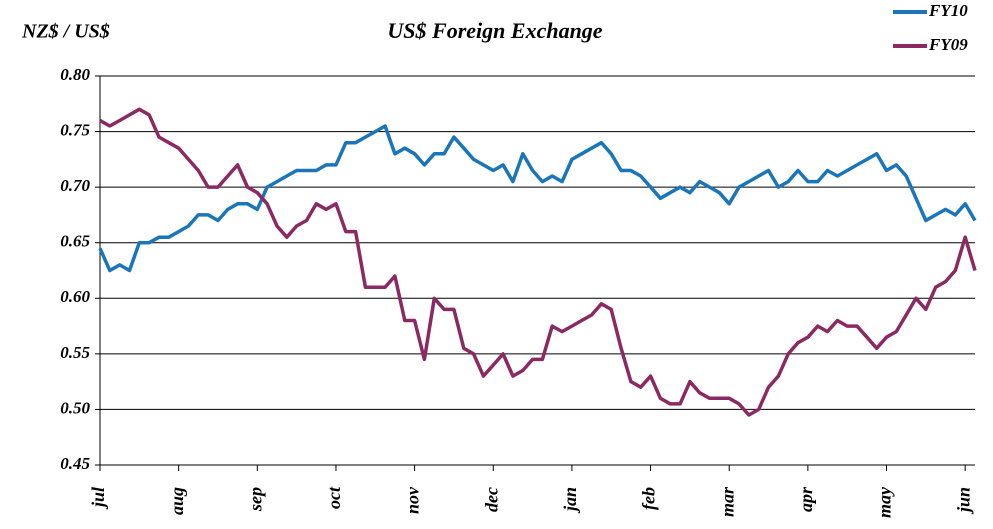  Describe the element at coordinates (75, 185) in the screenshot. I see `y-tick-label: 0.70` at that location.